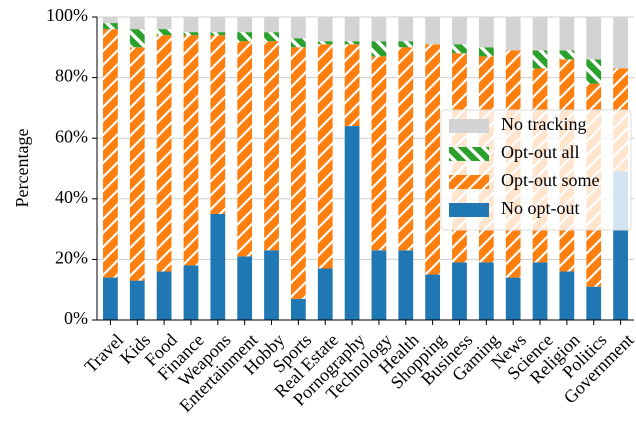 The width and height of the screenshot is (636, 432). What do you see at coordinates (543, 124) in the screenshot?
I see `legend-label: No tracking` at bounding box center [543, 124].